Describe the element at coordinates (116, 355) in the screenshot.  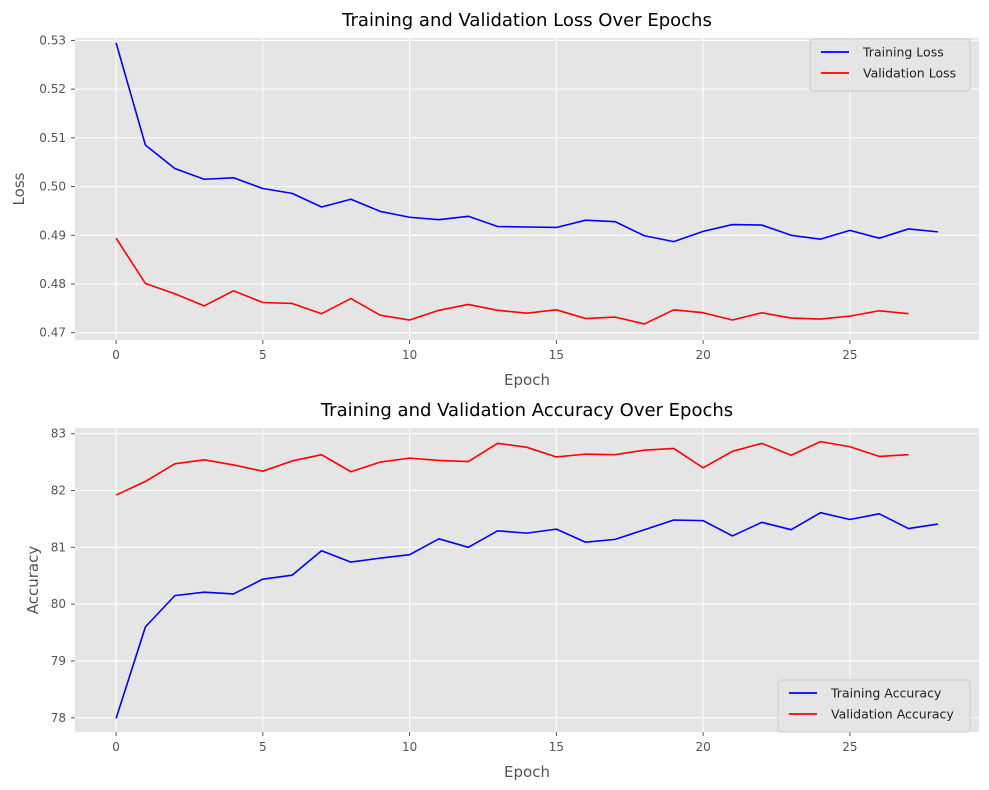
I see `loss-x-tick-label: 0` at that location.